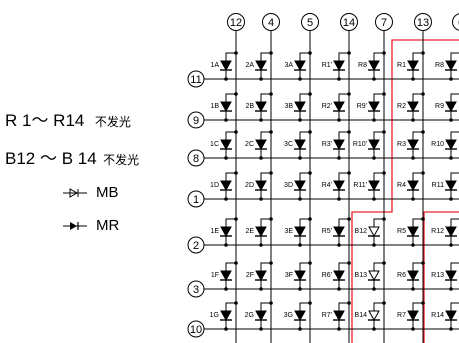 The image size is (459, 343). I want to click on led-label: 1A, so click(214, 65).